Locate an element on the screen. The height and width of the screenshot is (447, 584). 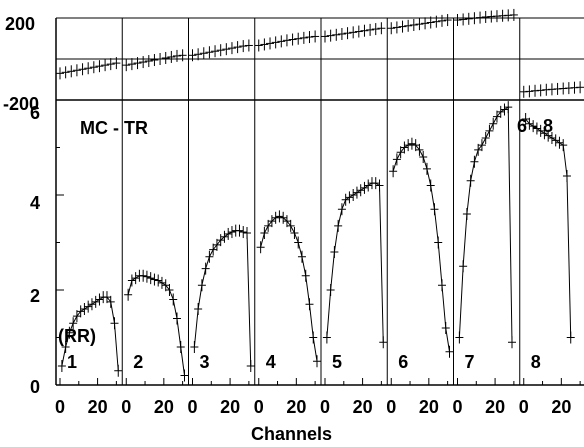
xtick-label-5-20: 20 is located at coordinates (429, 407).